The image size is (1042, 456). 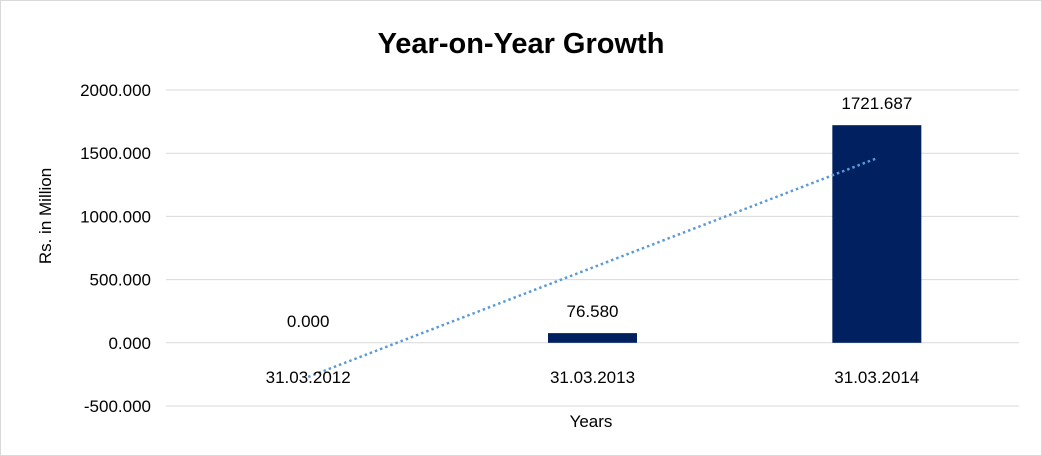 I want to click on x-tick-label: 31.03.2013, so click(x=592, y=377).